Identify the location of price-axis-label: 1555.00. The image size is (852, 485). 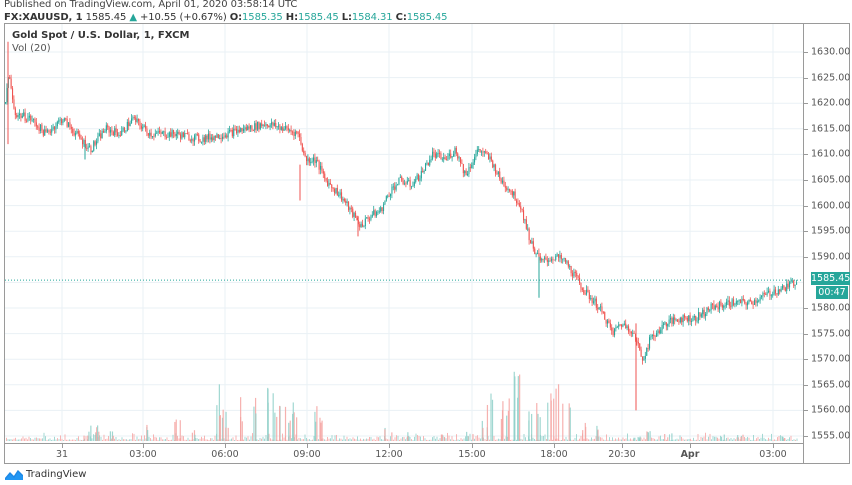
(831, 436).